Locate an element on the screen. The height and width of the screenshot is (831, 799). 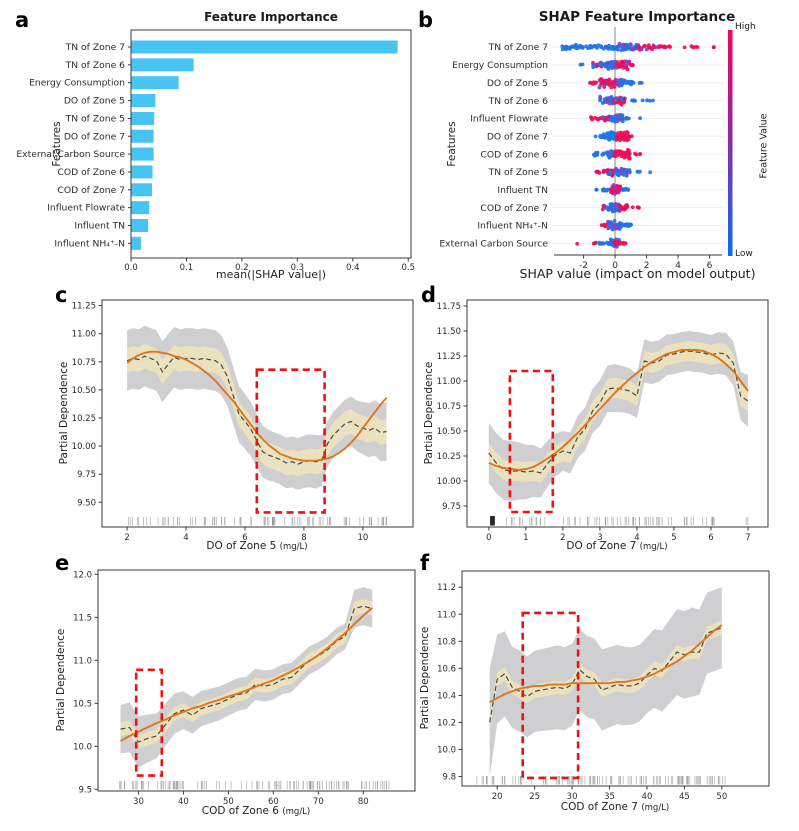
tick-label: 20 is located at coordinates (497, 797).